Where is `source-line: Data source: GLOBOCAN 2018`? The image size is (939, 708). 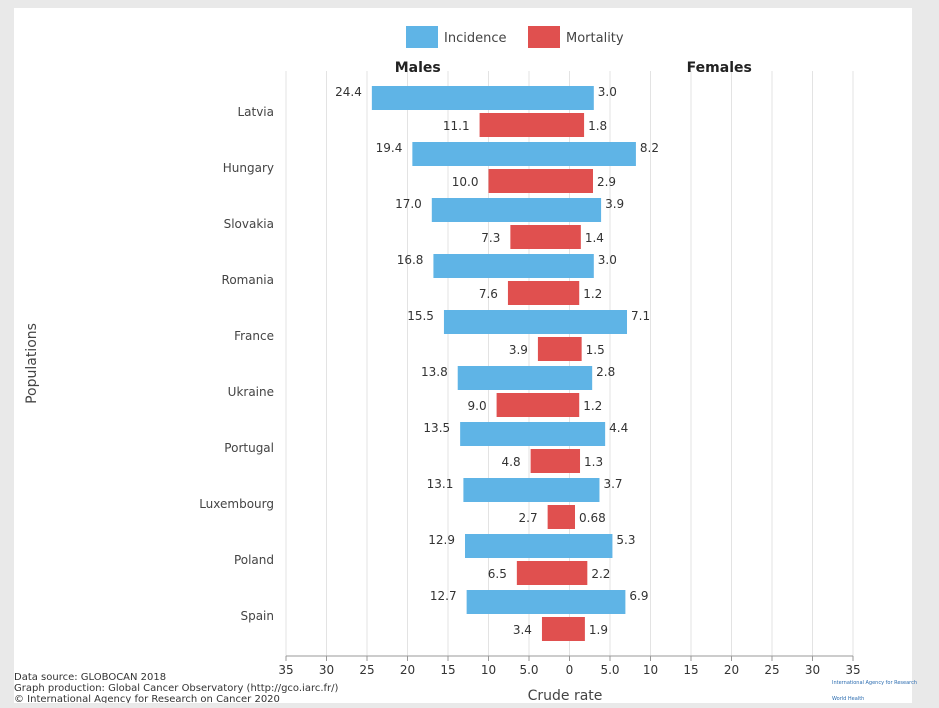
source-line: Data source: GLOBOCAN 2018 is located at coordinates (90, 677).